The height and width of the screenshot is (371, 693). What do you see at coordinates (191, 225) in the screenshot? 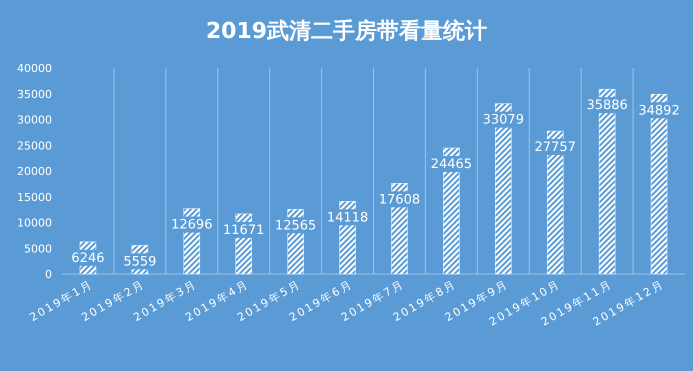
I see `data-label: 12696` at bounding box center [191, 225].